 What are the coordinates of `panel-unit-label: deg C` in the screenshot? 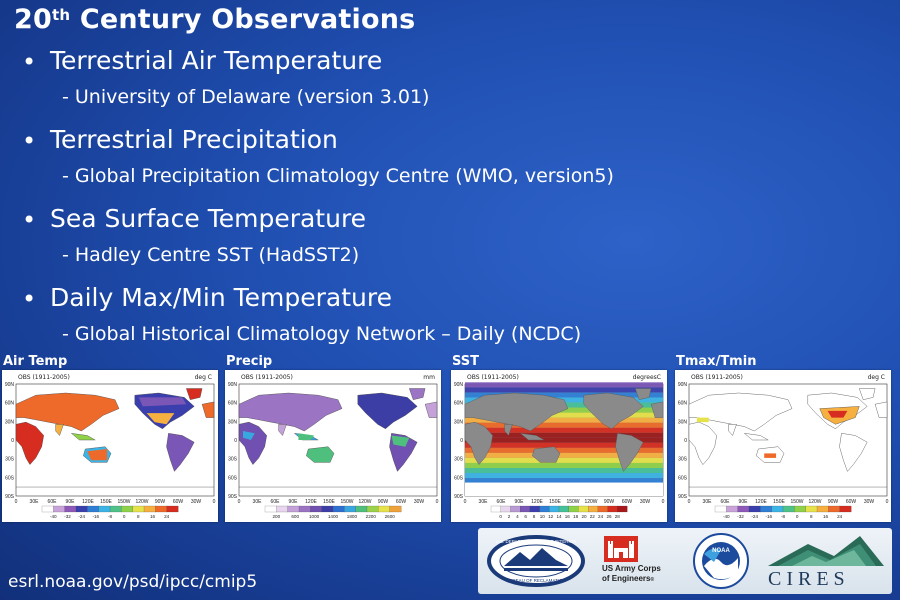 It's located at (203, 377).